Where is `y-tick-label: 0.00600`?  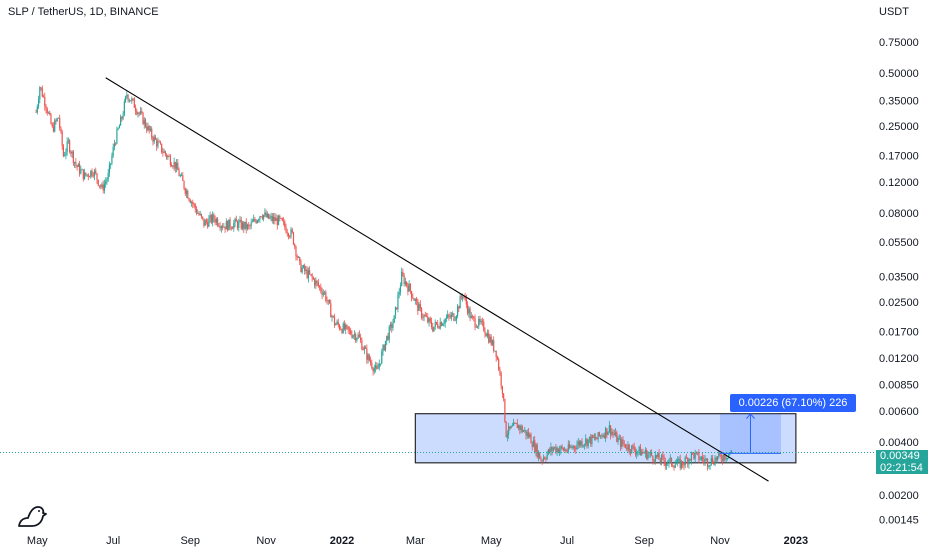
y-tick-label: 0.00600 is located at coordinates (899, 412).